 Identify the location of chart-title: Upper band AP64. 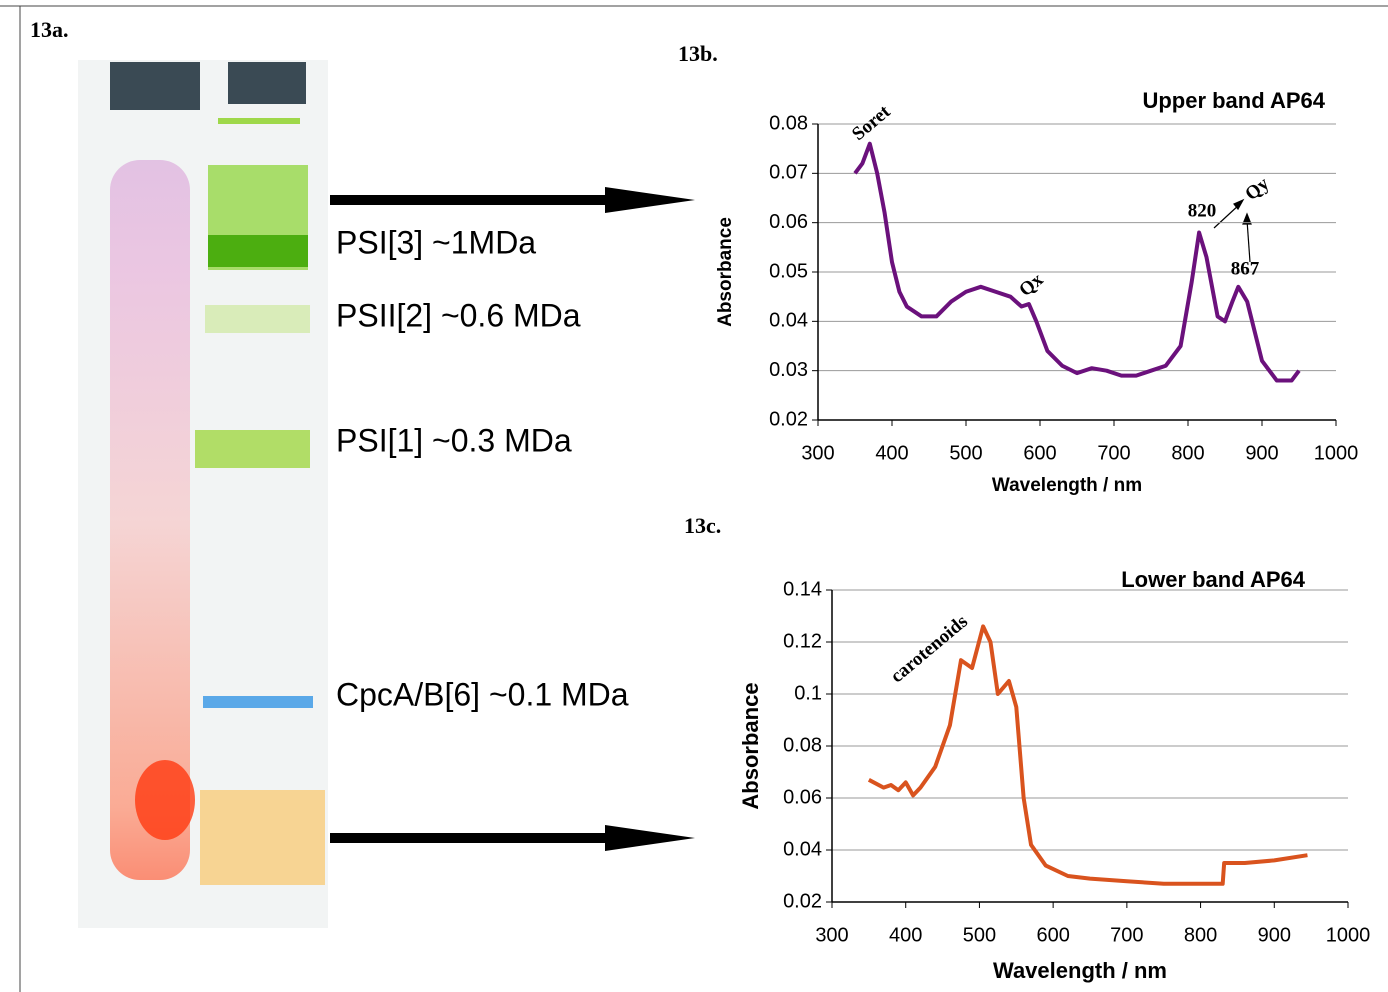
(1233, 100).